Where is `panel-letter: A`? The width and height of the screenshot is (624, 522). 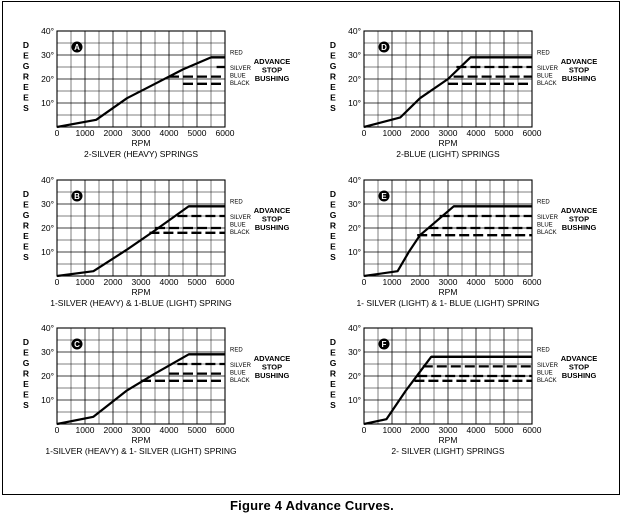
panel-letter: A is located at coordinates (77, 47).